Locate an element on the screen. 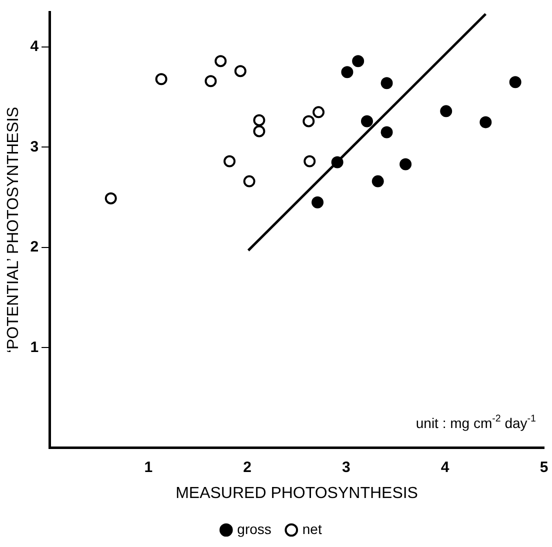  y-tick-label: 2 is located at coordinates (34, 247).